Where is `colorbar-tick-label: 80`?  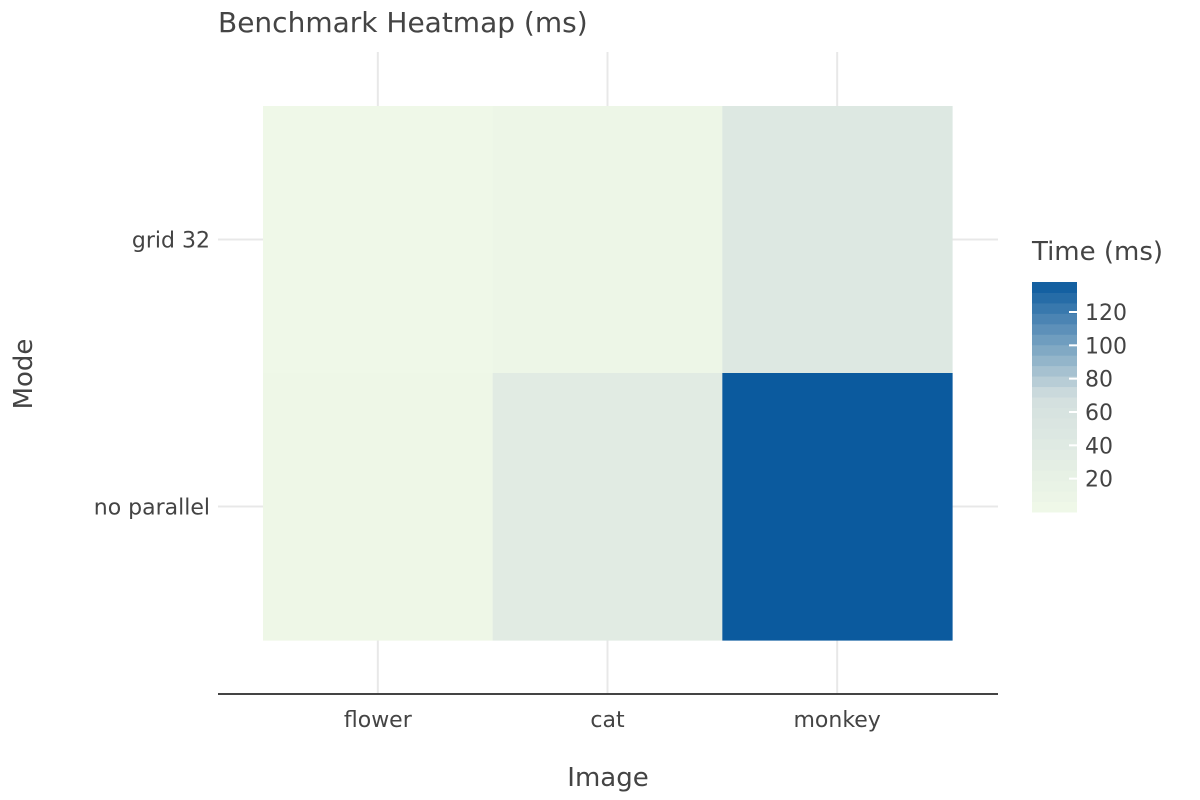
colorbar-tick-label: 80 is located at coordinates (1099, 380).